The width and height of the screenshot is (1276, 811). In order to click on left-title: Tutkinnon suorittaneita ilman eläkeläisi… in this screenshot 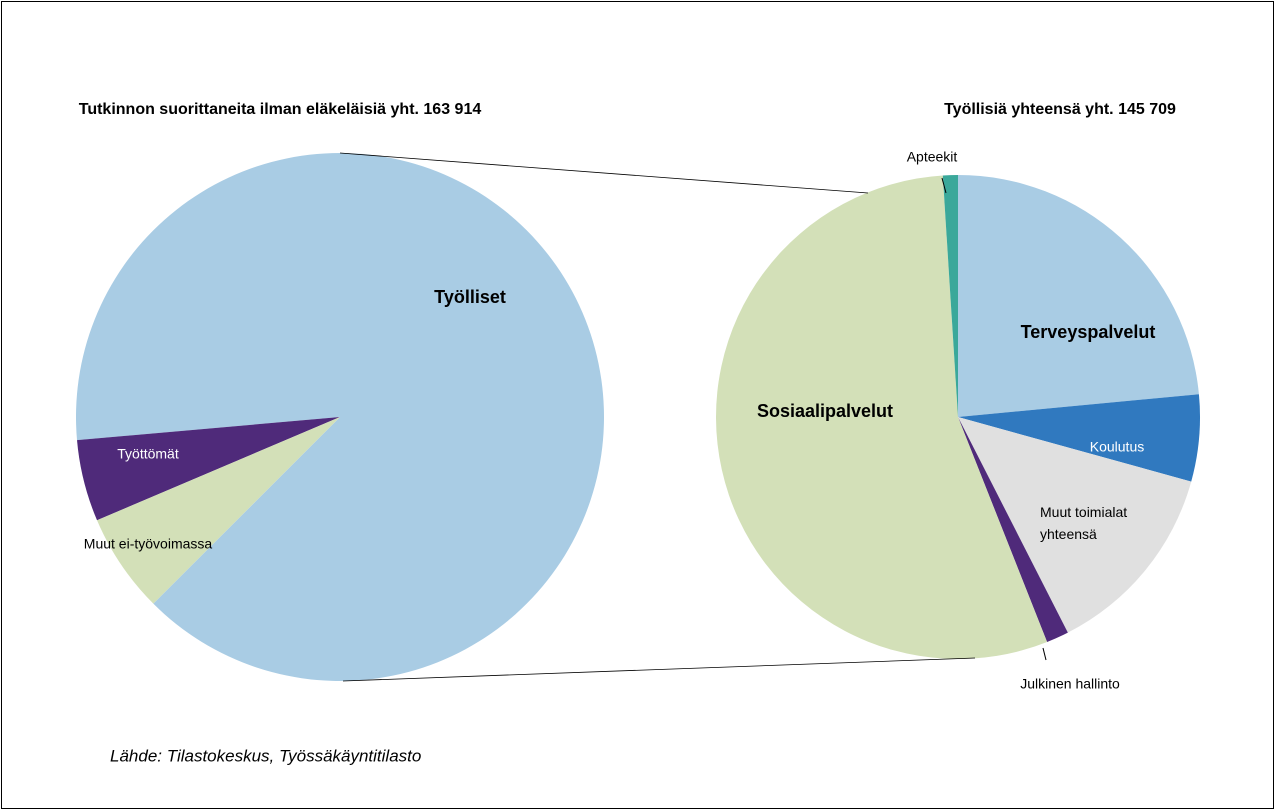, I will do `click(280, 109)`.